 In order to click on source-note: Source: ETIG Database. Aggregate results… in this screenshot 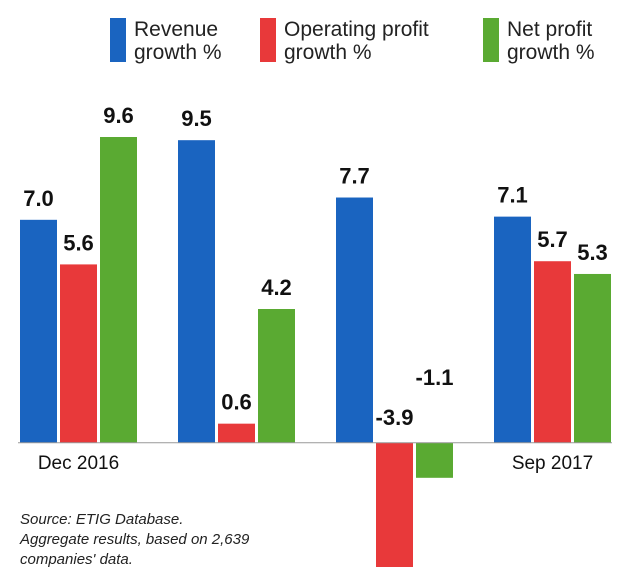, I will do `click(135, 539)`.